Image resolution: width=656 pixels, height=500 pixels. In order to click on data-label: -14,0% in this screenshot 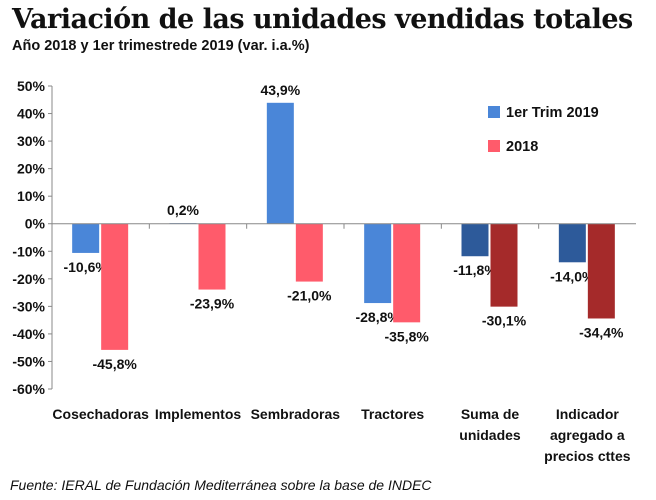, I will do `click(572, 276)`.